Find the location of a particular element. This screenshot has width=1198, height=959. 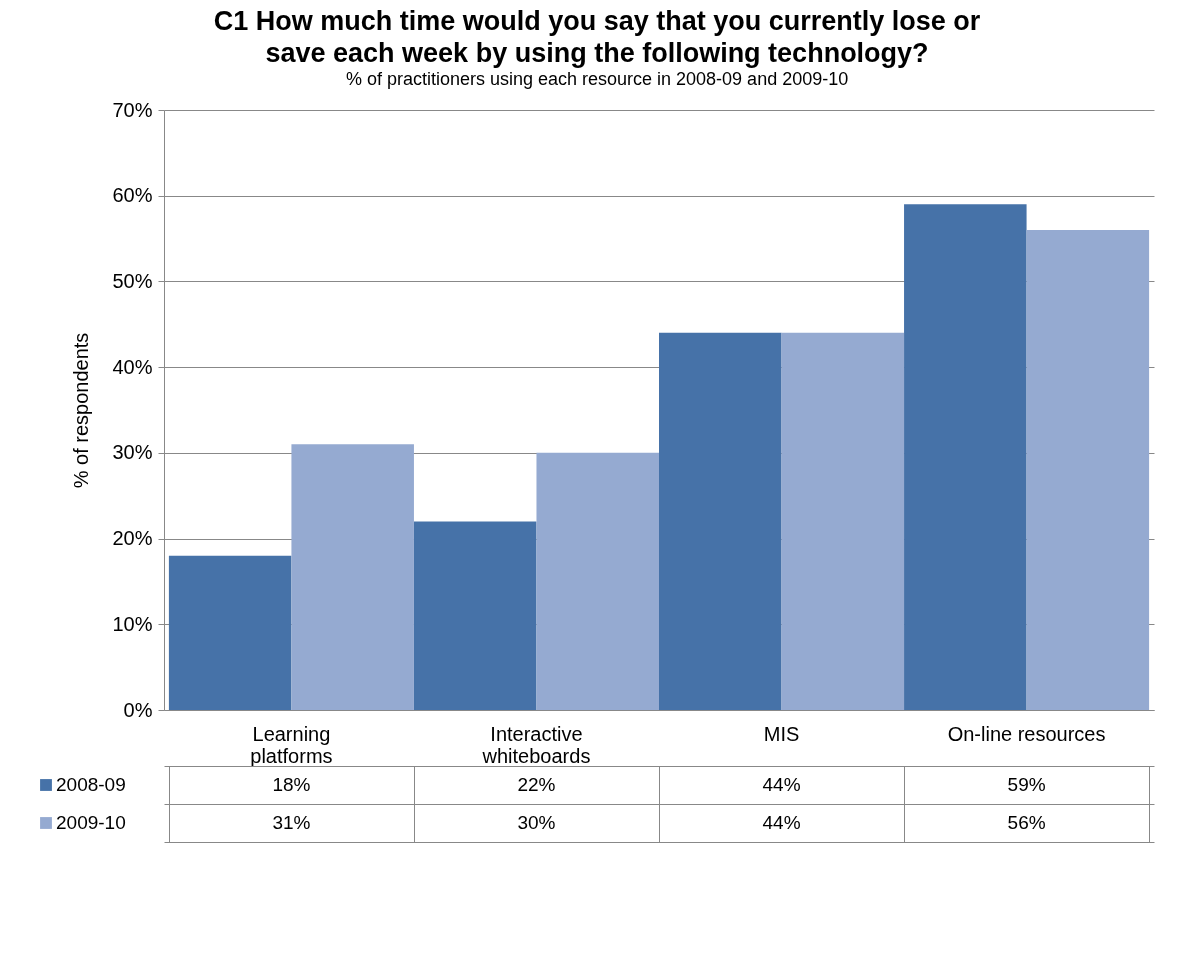

data-label: 18% is located at coordinates (291, 784).